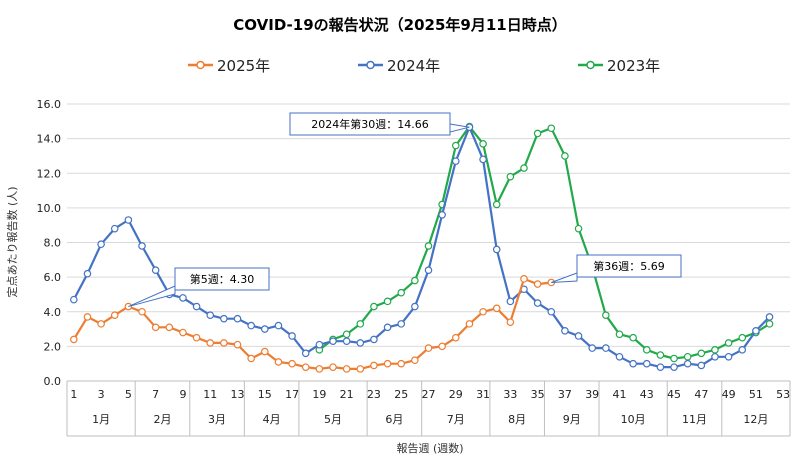 This screenshot has height=469, width=800. Describe the element at coordinates (292, 394) in the screenshot. I see `x-tick-label: 17` at that location.